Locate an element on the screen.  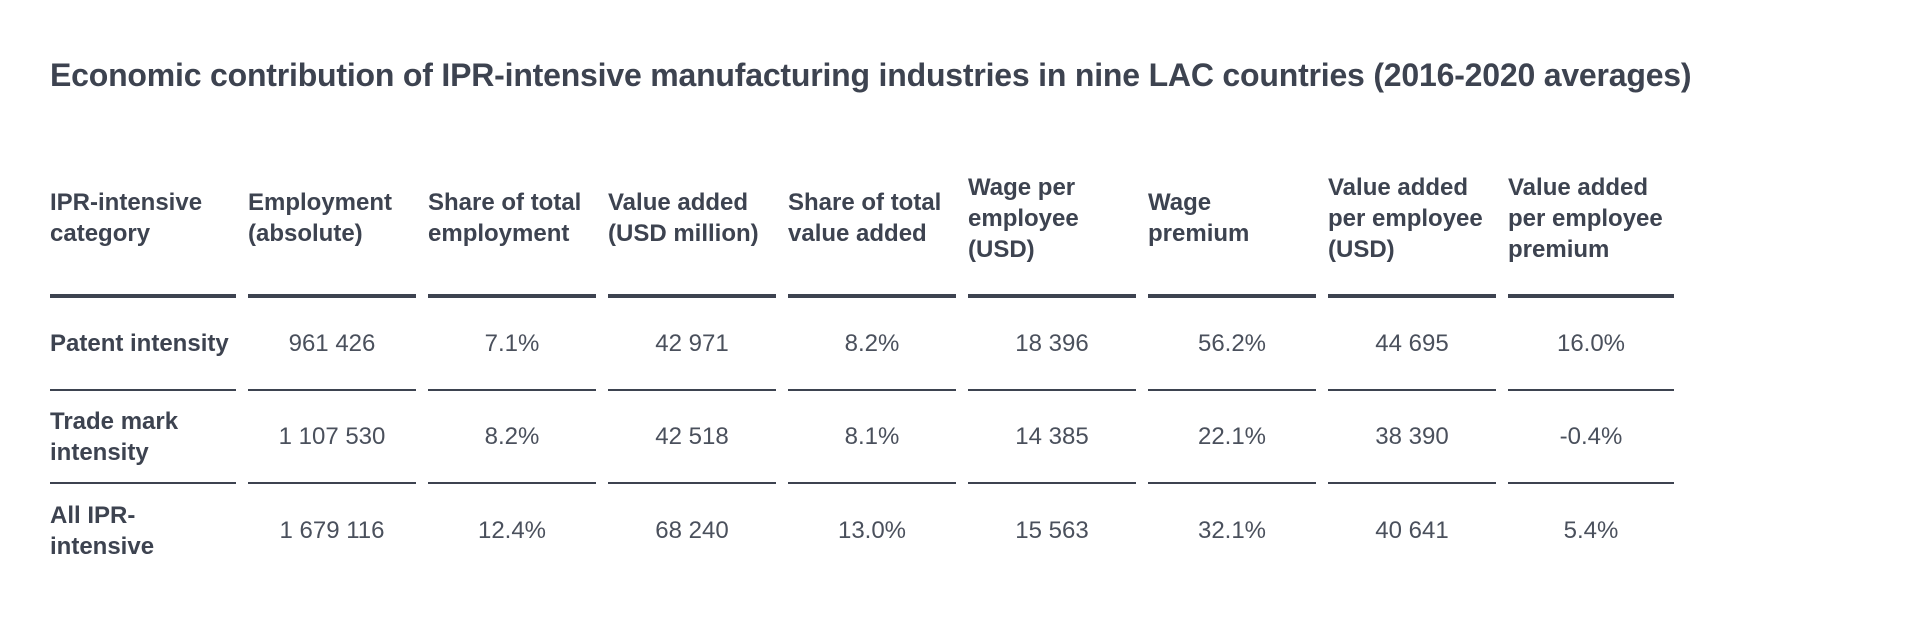
cell-value: 5.4% is located at coordinates (1591, 530).